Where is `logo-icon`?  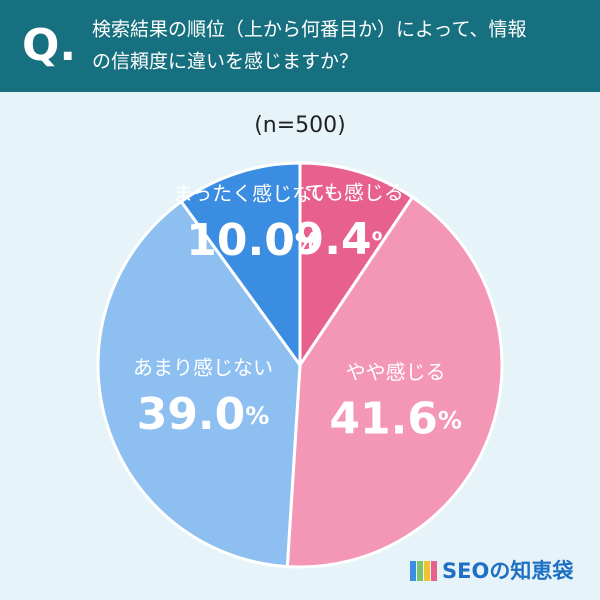
logo-icon is located at coordinates (423, 571).